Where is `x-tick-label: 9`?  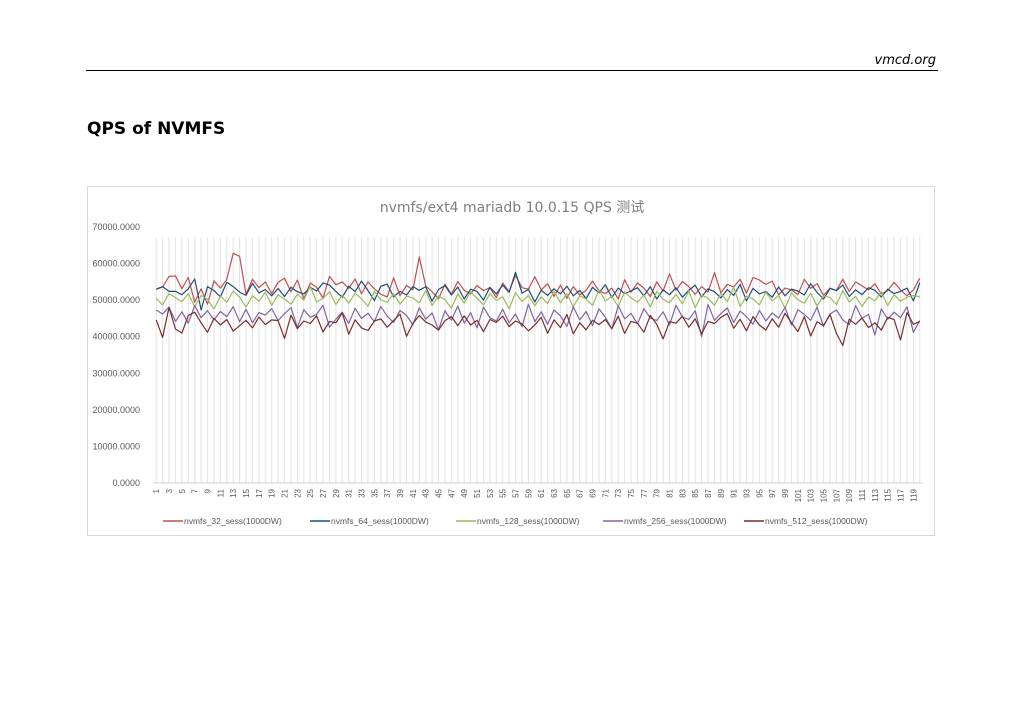 x-tick-label: 9 is located at coordinates (208, 490).